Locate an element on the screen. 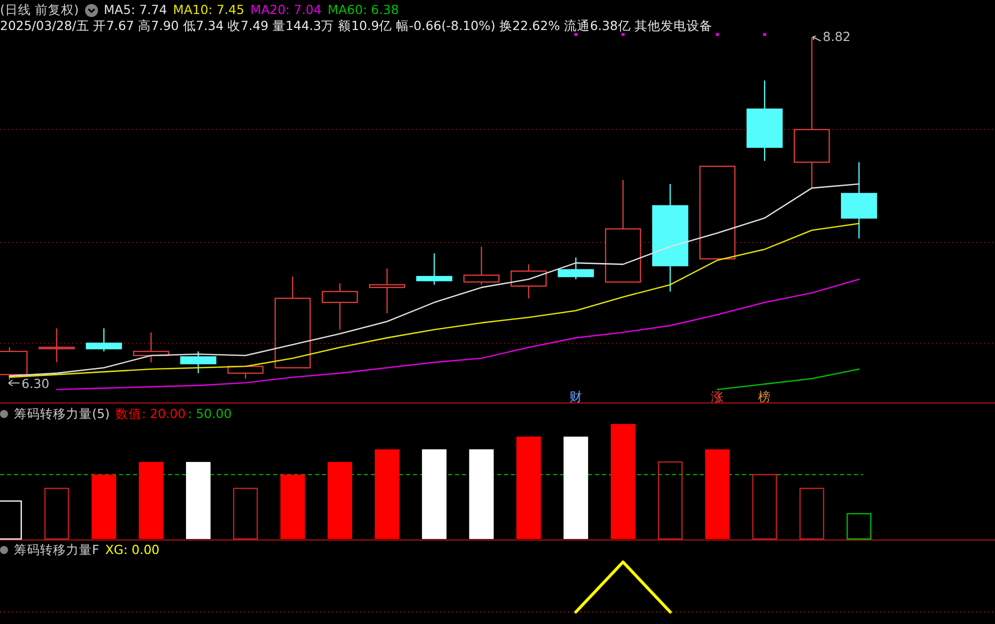  text: 数值: 20.00 is located at coordinates (151, 414).